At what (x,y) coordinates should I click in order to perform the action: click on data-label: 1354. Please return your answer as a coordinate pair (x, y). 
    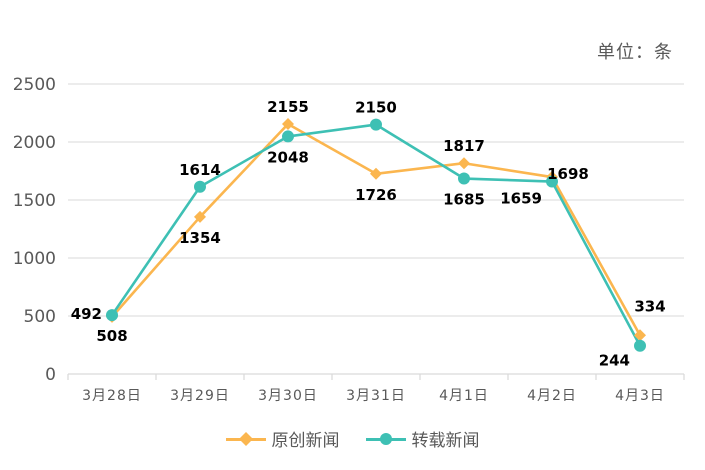
    Looking at the image, I should click on (200, 238).